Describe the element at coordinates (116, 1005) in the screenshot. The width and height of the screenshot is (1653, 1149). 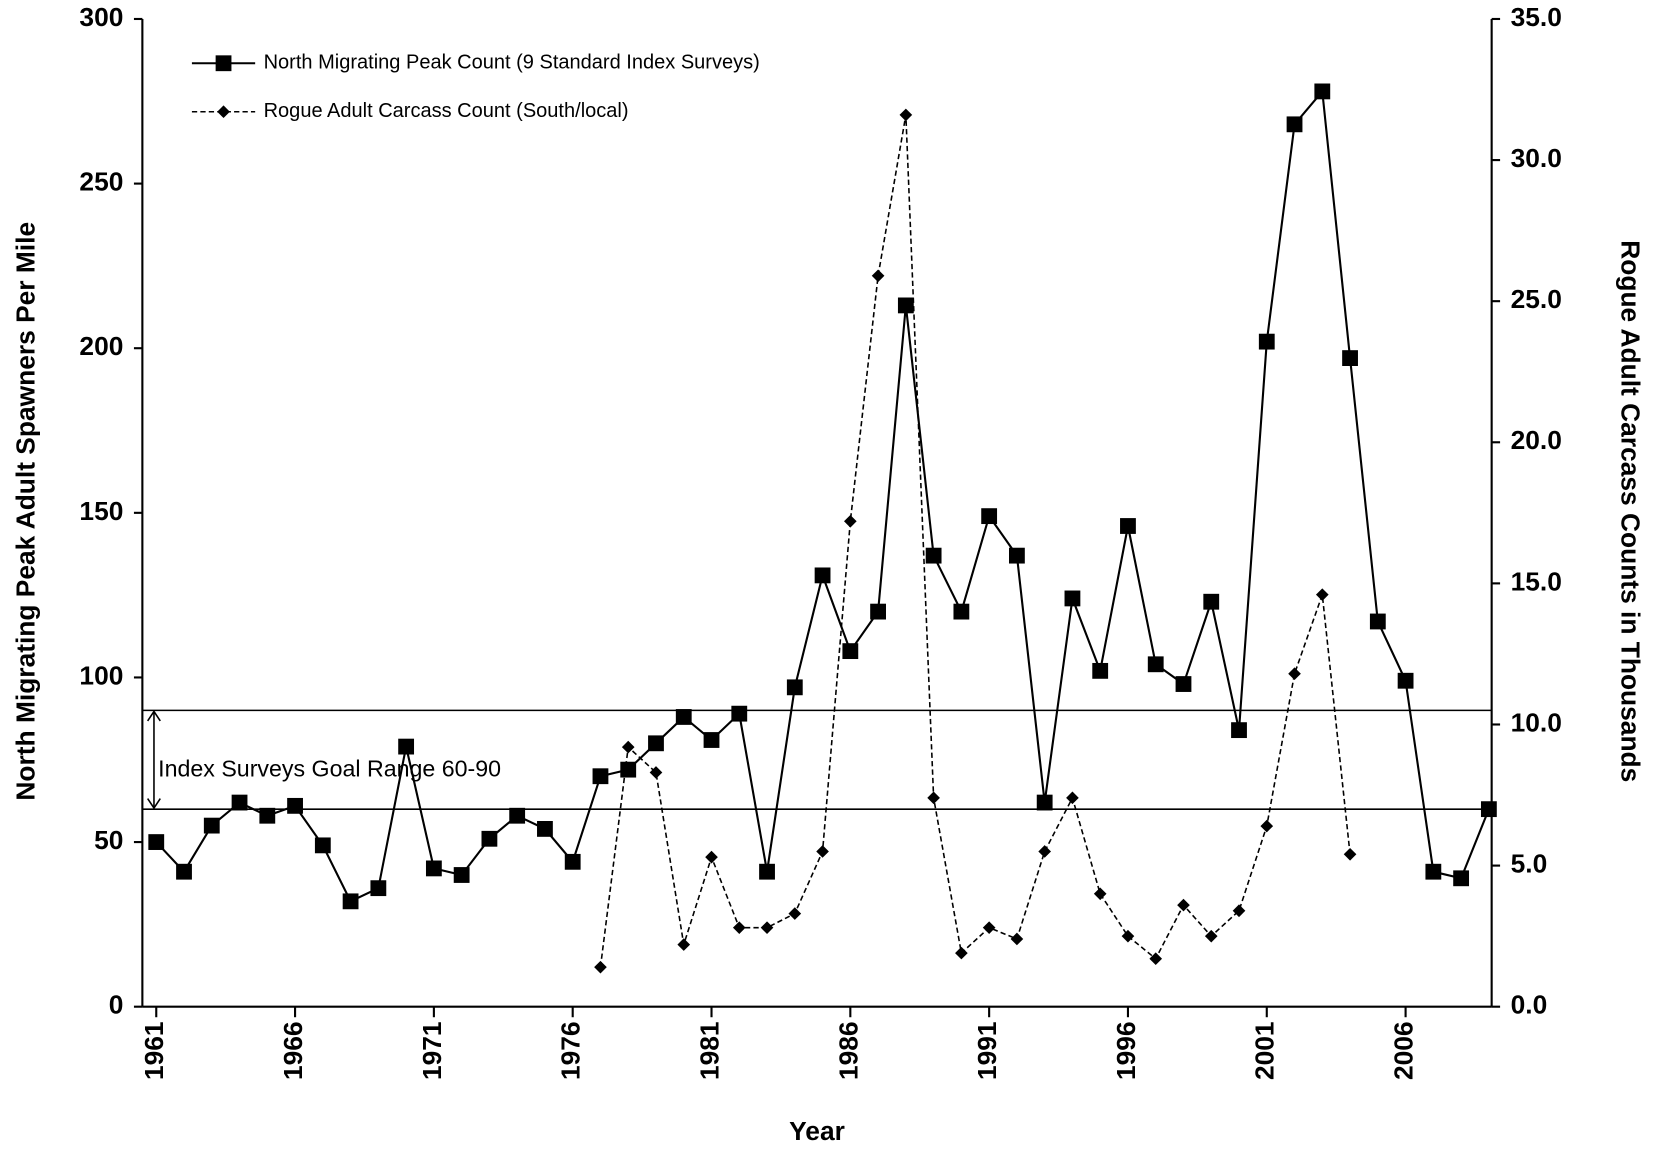
I see `y-tick-label: 0` at that location.